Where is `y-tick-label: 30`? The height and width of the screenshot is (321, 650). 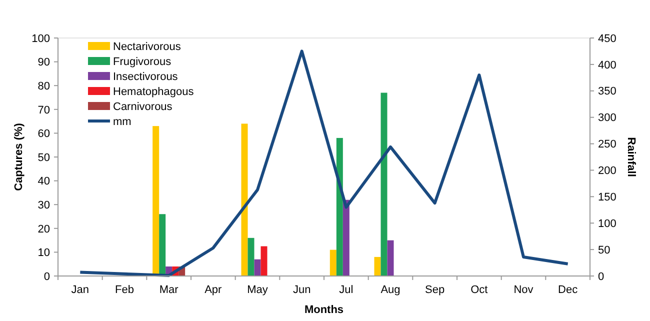 y-tick-label: 30 is located at coordinates (44, 205).